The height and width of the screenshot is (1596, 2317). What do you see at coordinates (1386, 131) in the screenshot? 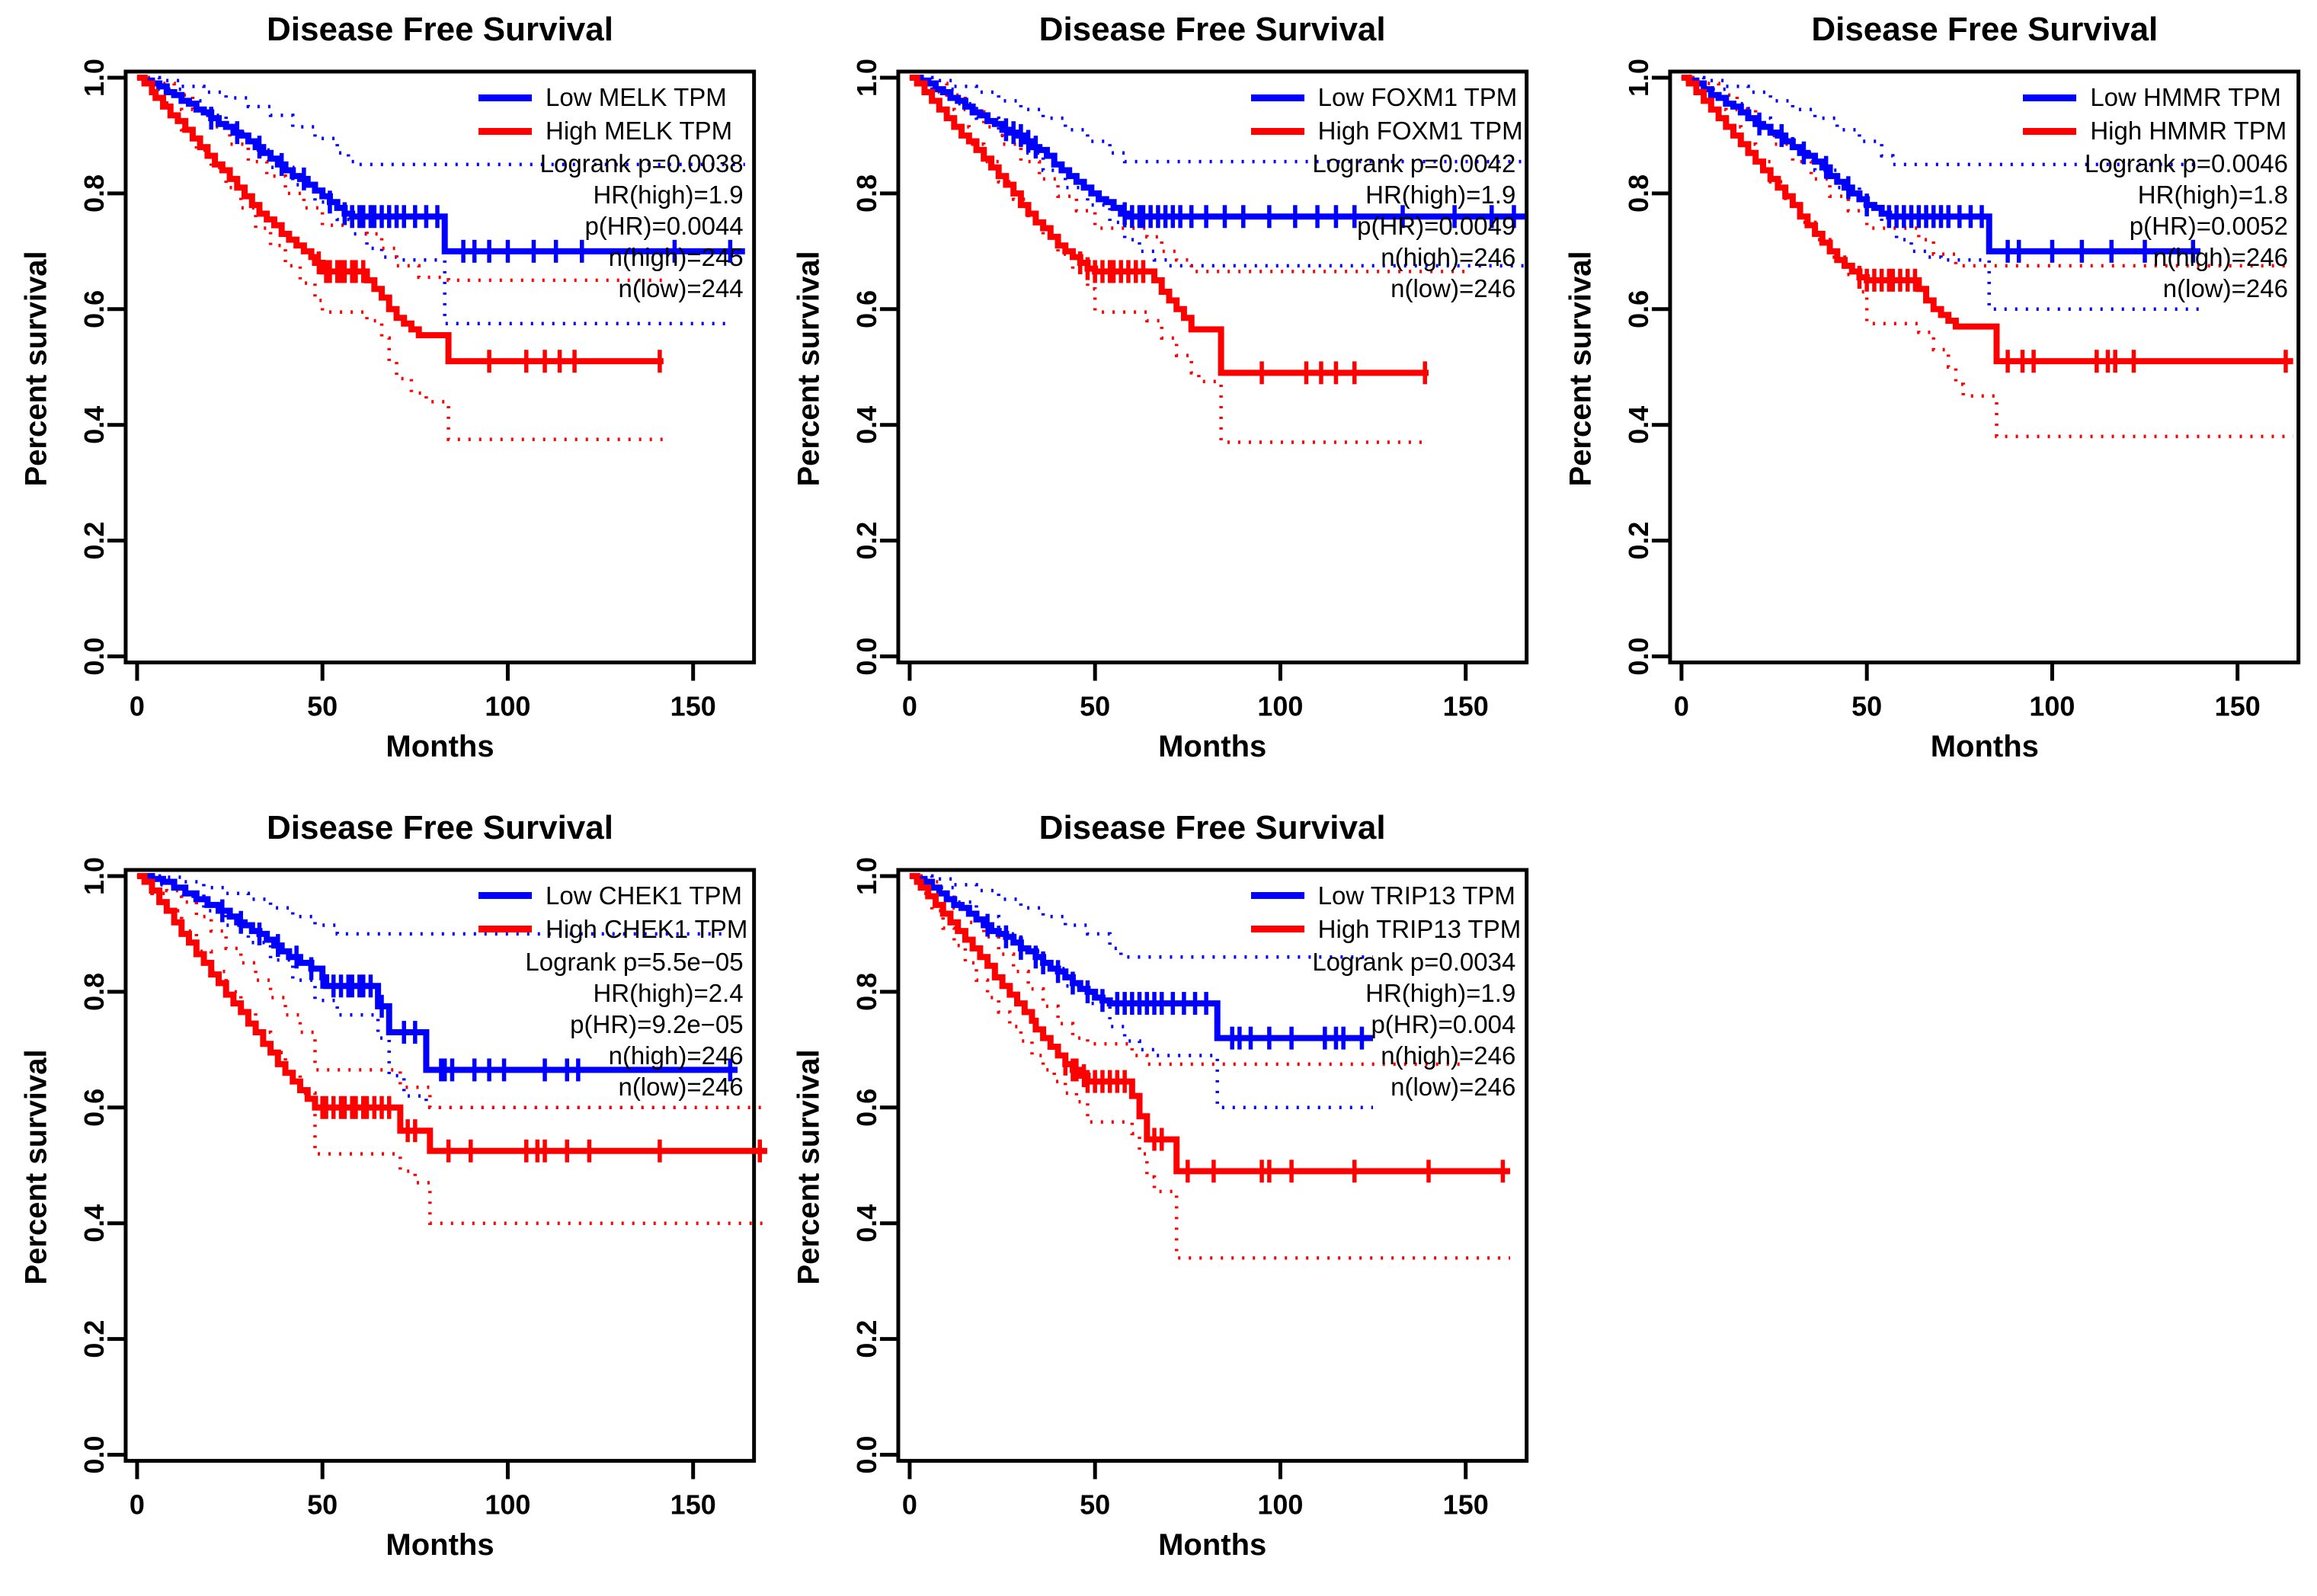
I see `legend-item: High FOXM1 TPM` at bounding box center [1386, 131].